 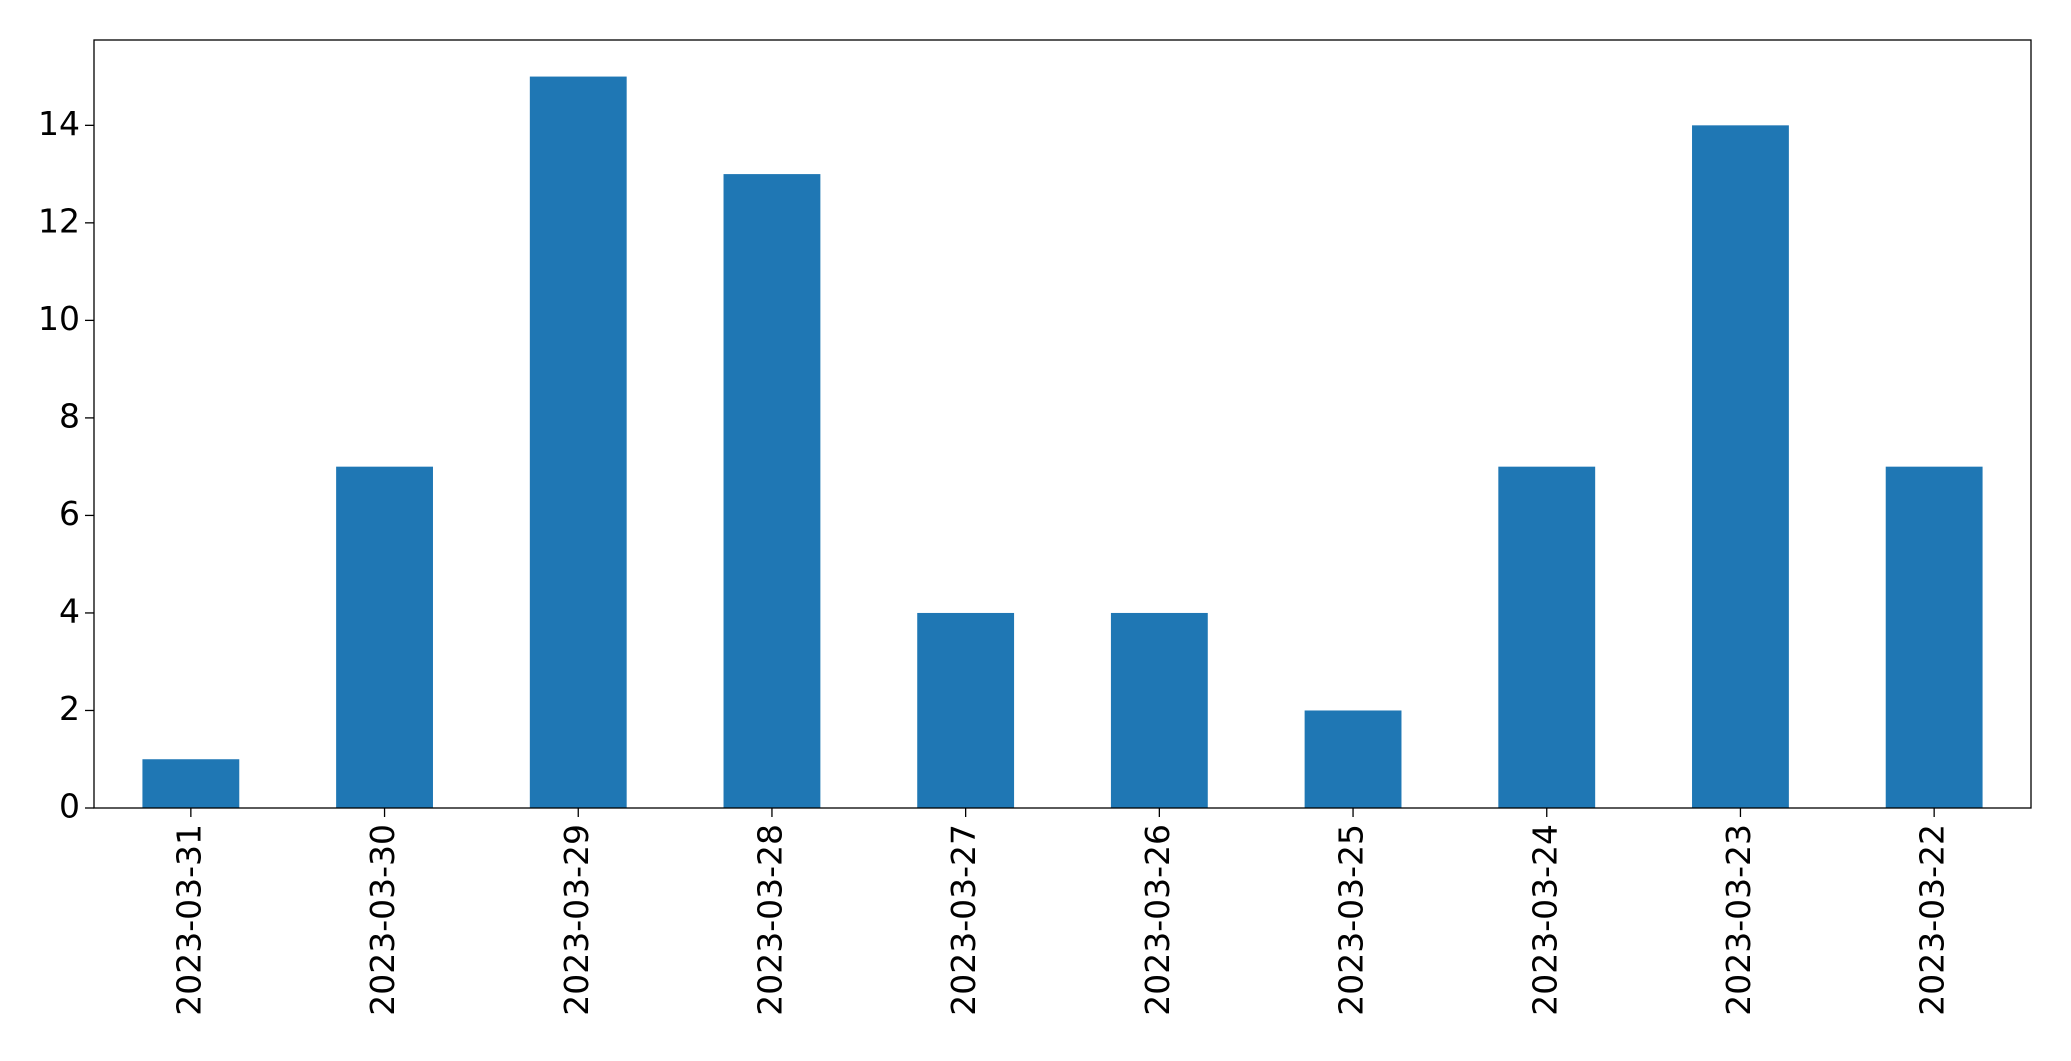 What do you see at coordinates (69, 513) in the screenshot?
I see `y-tick-label: 6` at bounding box center [69, 513].